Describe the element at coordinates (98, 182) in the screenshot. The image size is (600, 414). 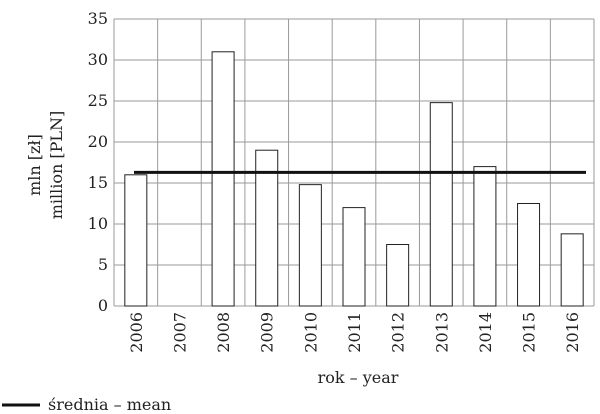
I see `y-tick-label: 15` at that location.